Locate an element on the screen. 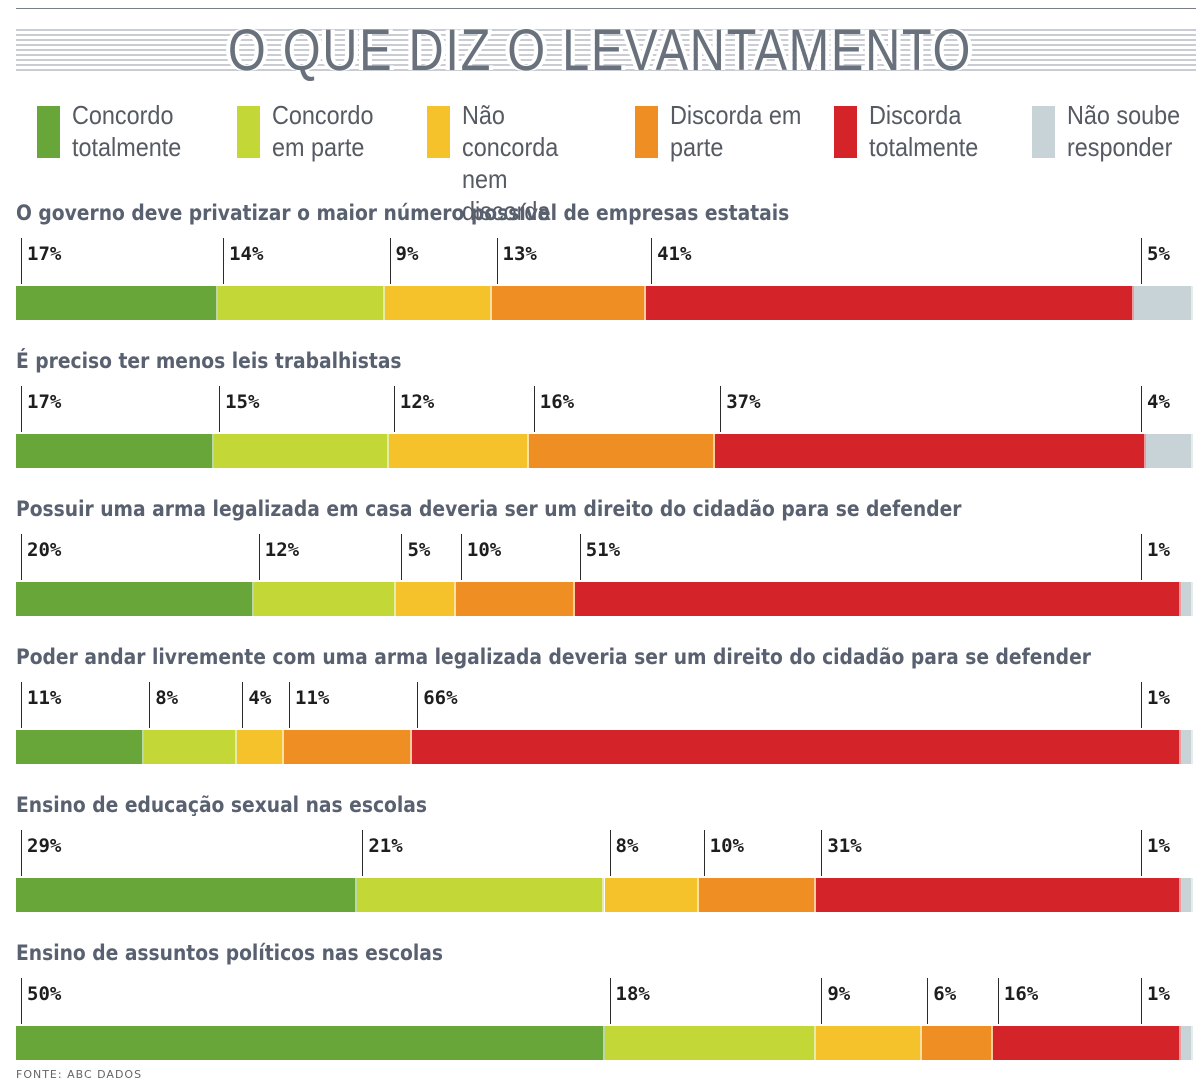 This screenshot has height=1081, width=1200. question-title: É preciso ter menos leis trabalhistas is located at coordinates (209, 361).